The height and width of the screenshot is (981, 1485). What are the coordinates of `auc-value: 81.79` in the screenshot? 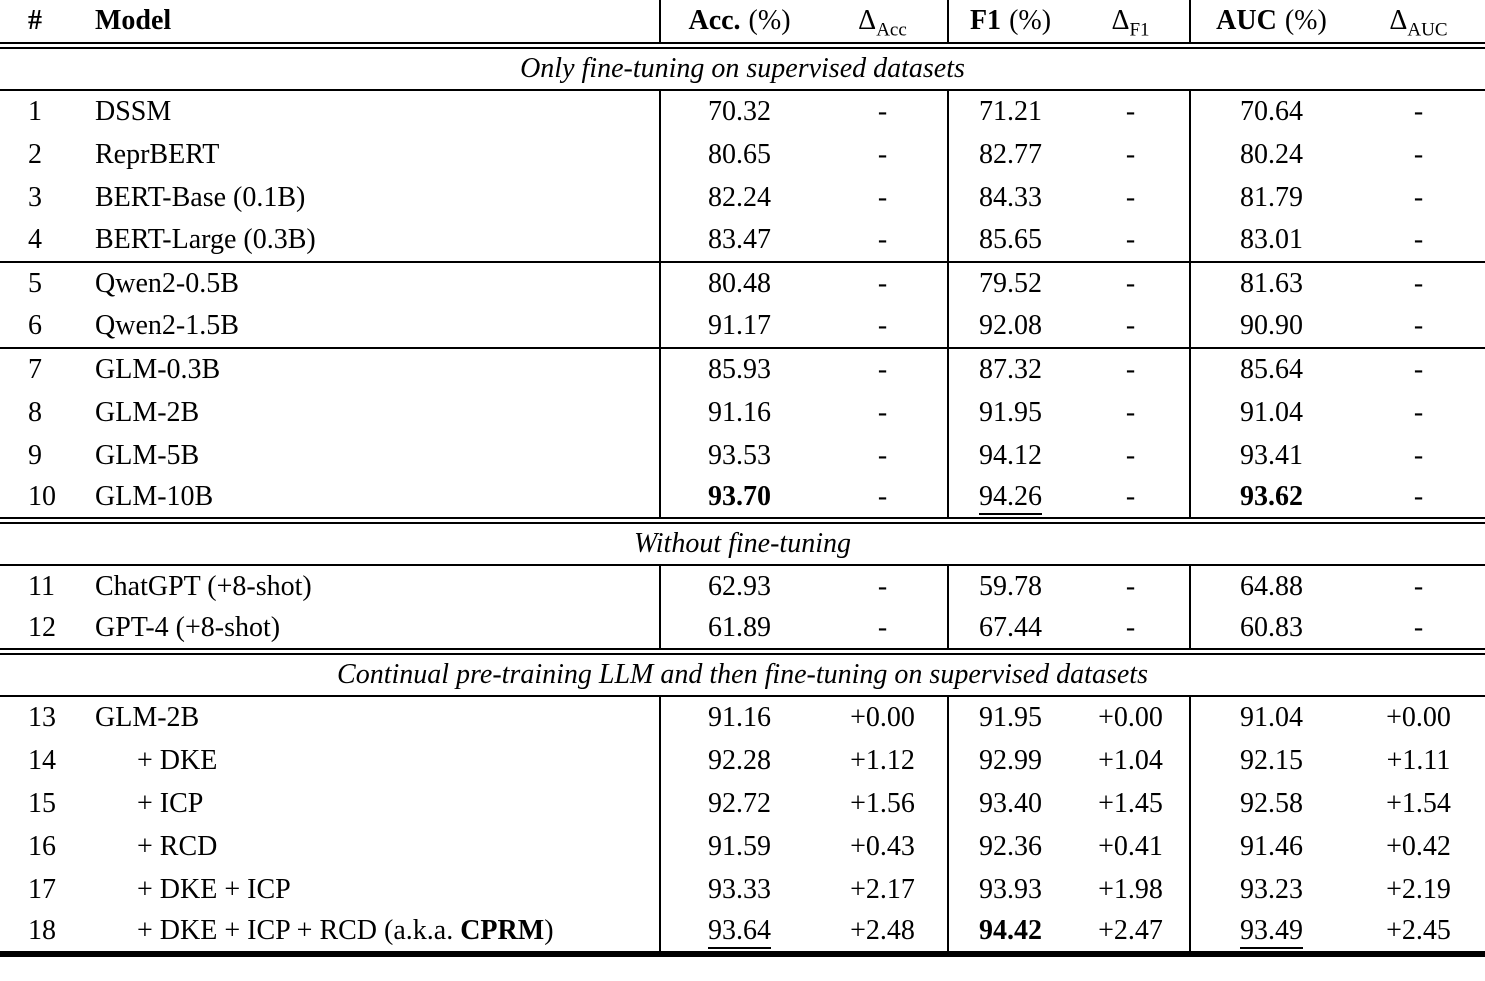 It's located at (1271, 197).